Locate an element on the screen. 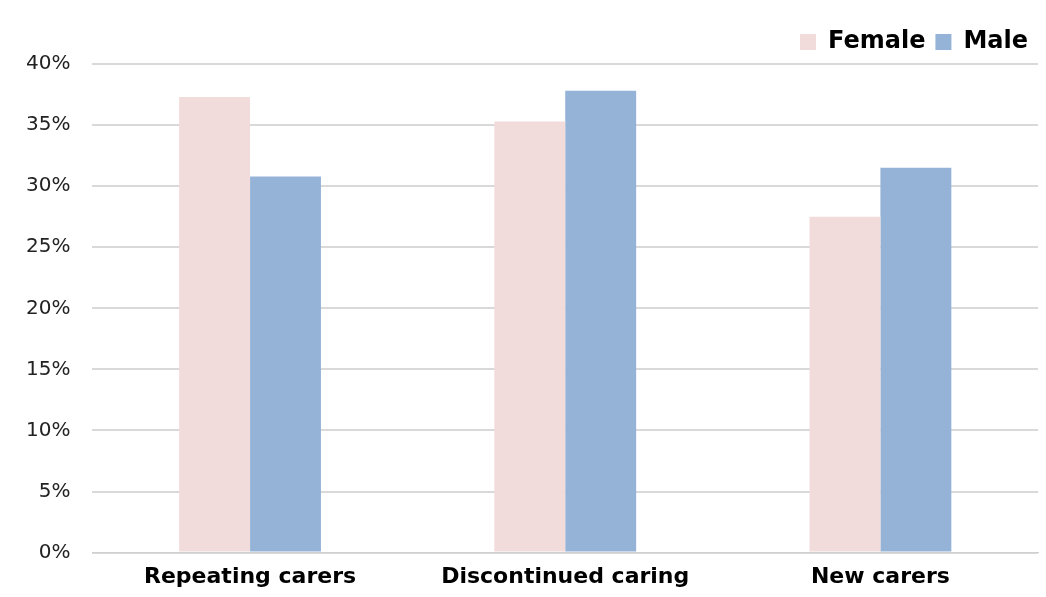  y-tick-label: 40% is located at coordinates (48, 62).